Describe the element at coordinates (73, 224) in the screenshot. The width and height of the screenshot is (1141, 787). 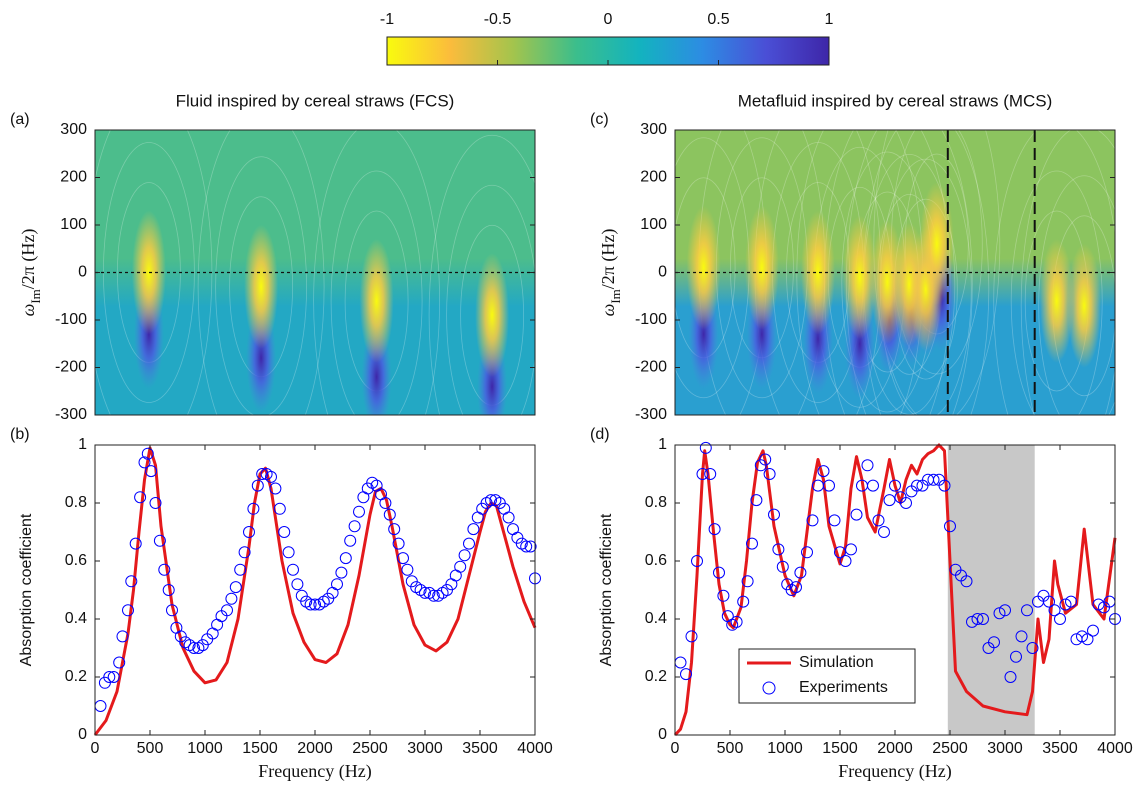
I see `y-tick-label: 100` at that location.